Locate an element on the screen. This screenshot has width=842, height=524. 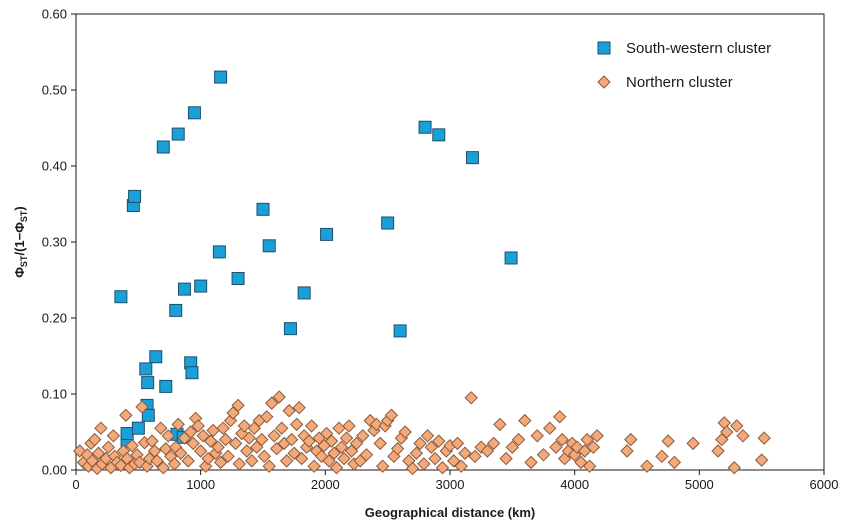
y-tick-label: 0.30 is located at coordinates (54, 242).